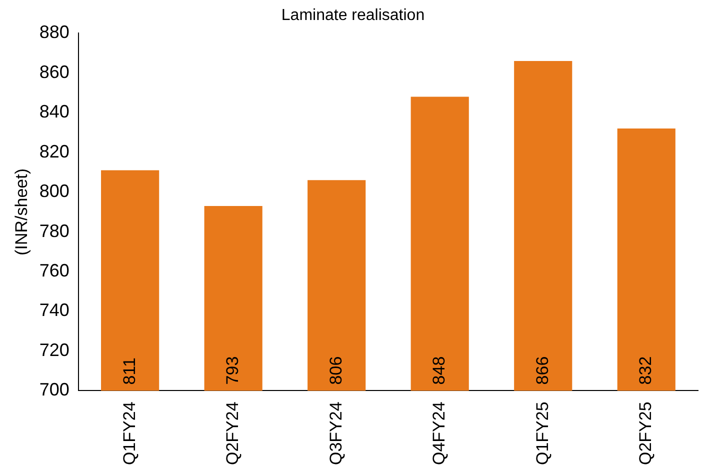 This screenshot has height=472, width=712. Describe the element at coordinates (54, 72) in the screenshot. I see `y-tick-label: 860` at that location.